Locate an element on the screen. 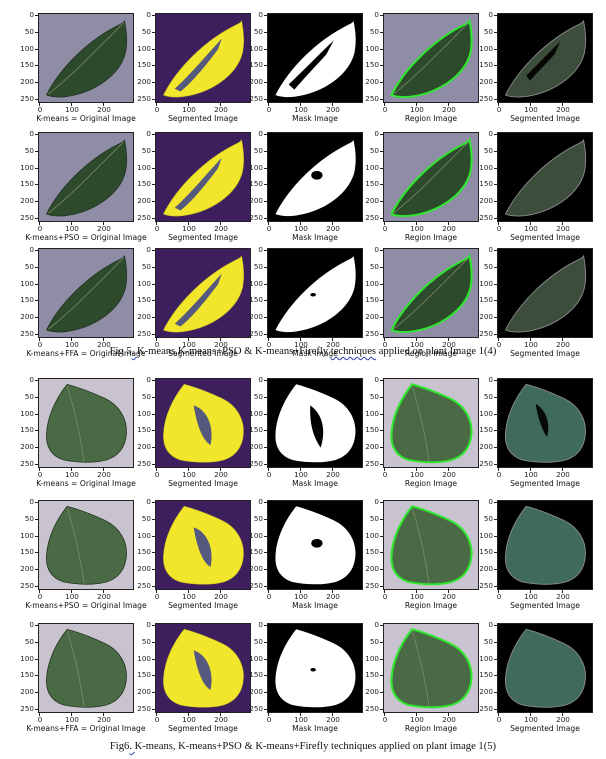 Image resolution: width=606 pixels, height=759 pixels. figure5-row1-panel4: 0 50 100 150 200 250 0 100 200 Region Image is located at coordinates (422, 67).